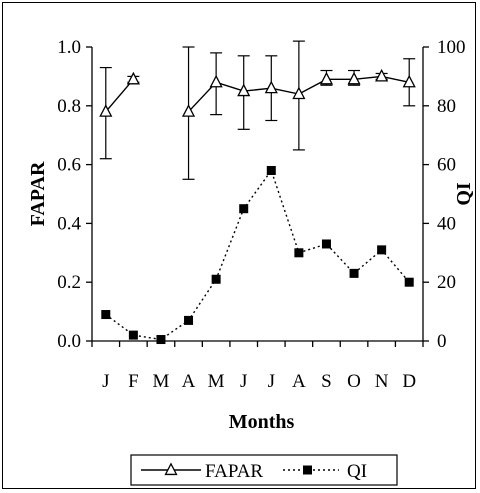  What do you see at coordinates (382, 381) in the screenshot?
I see `x-tick-label: N` at bounding box center [382, 381].